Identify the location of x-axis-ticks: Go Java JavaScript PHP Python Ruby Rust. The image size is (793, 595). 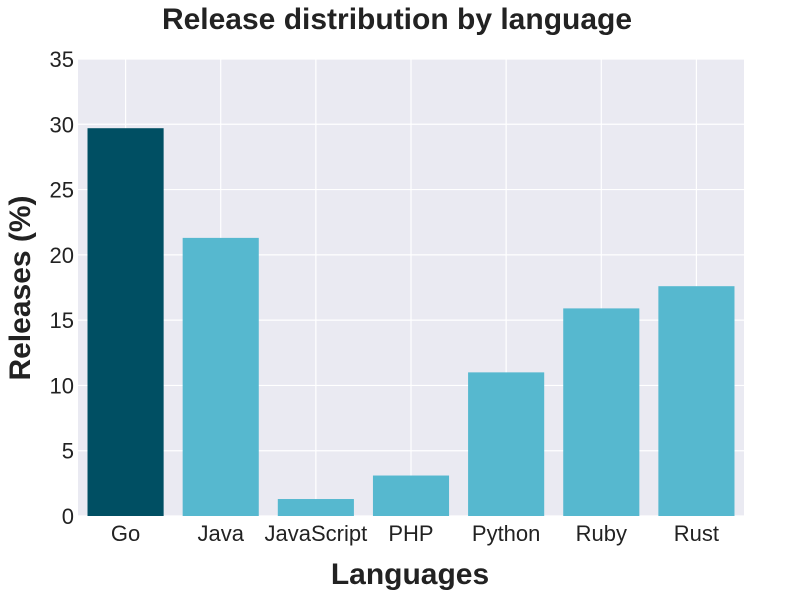
(415, 533).